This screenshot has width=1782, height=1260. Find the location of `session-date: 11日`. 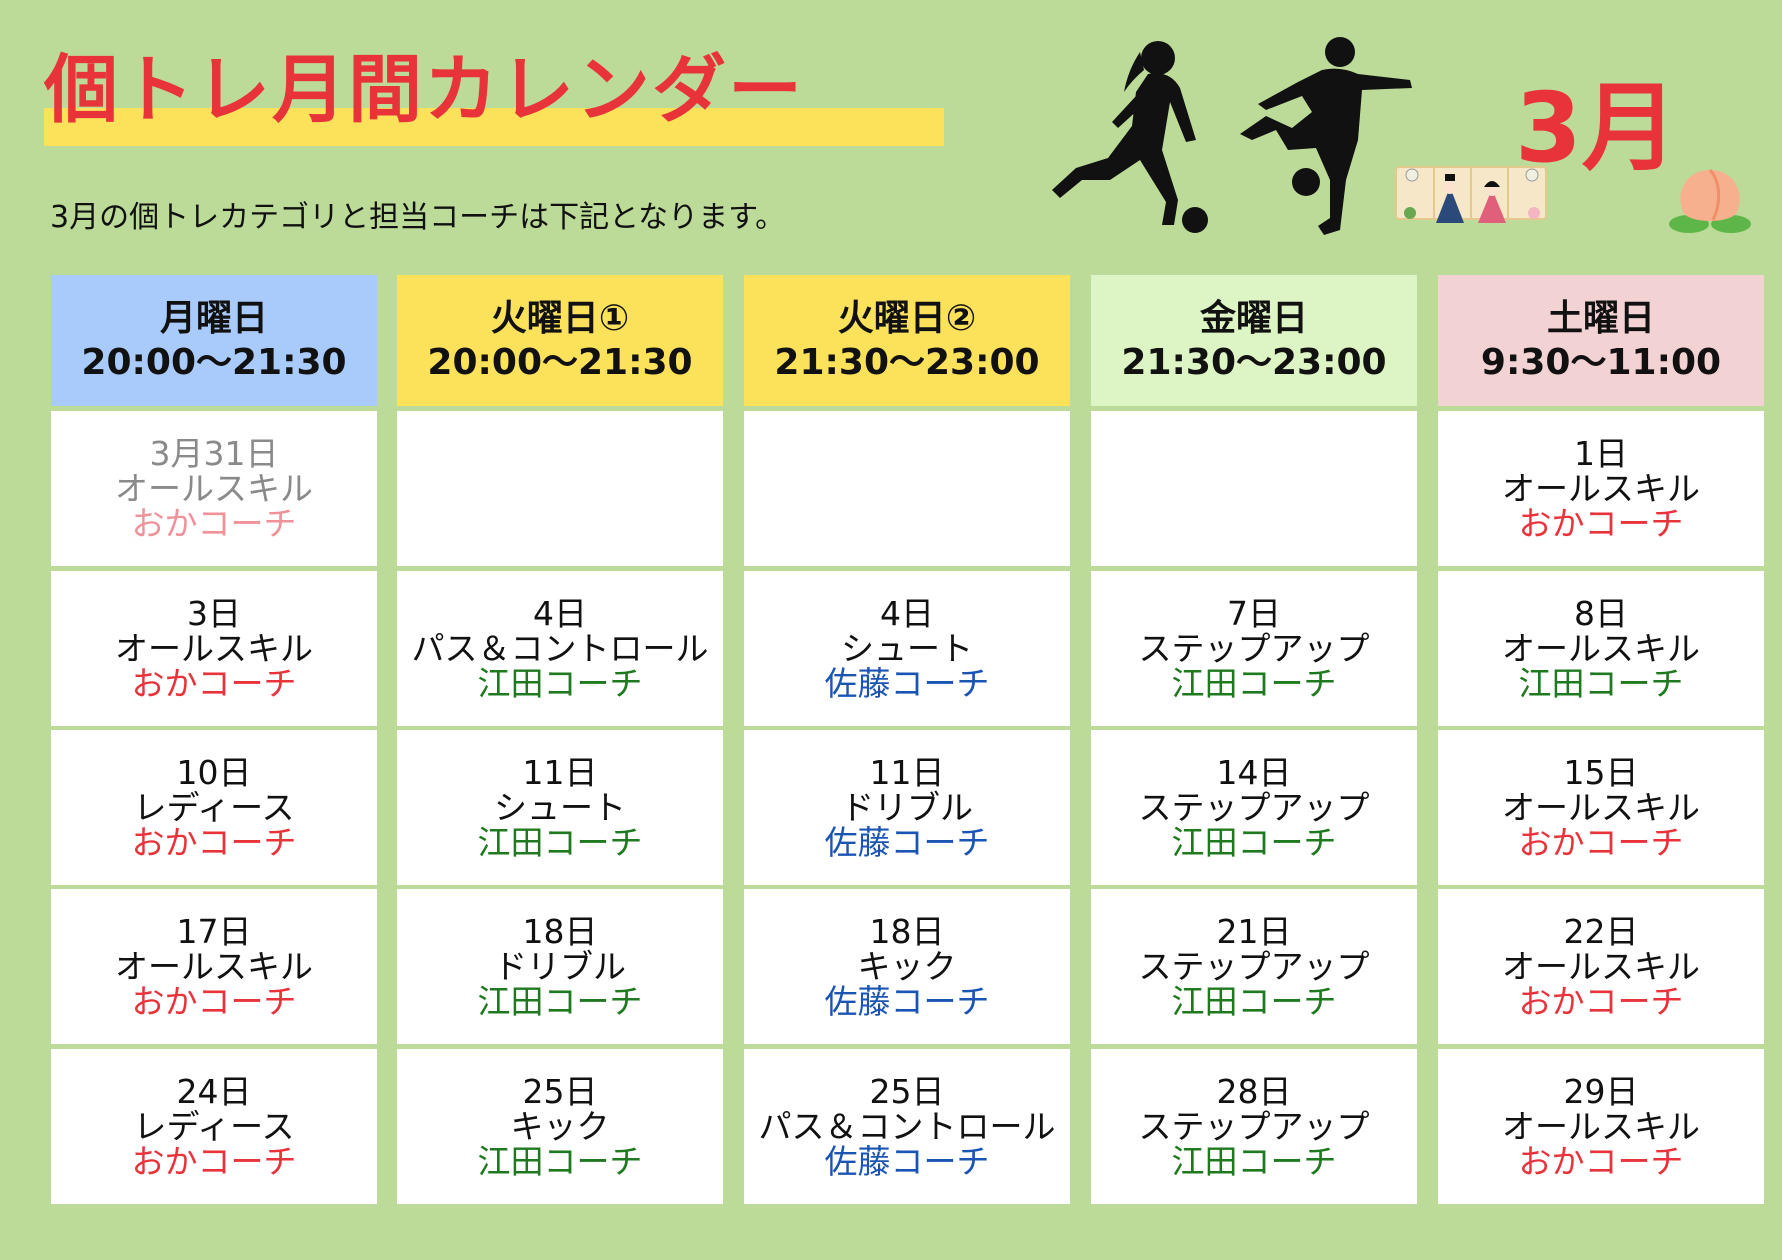

session-date: 11日 is located at coordinates (907, 772).